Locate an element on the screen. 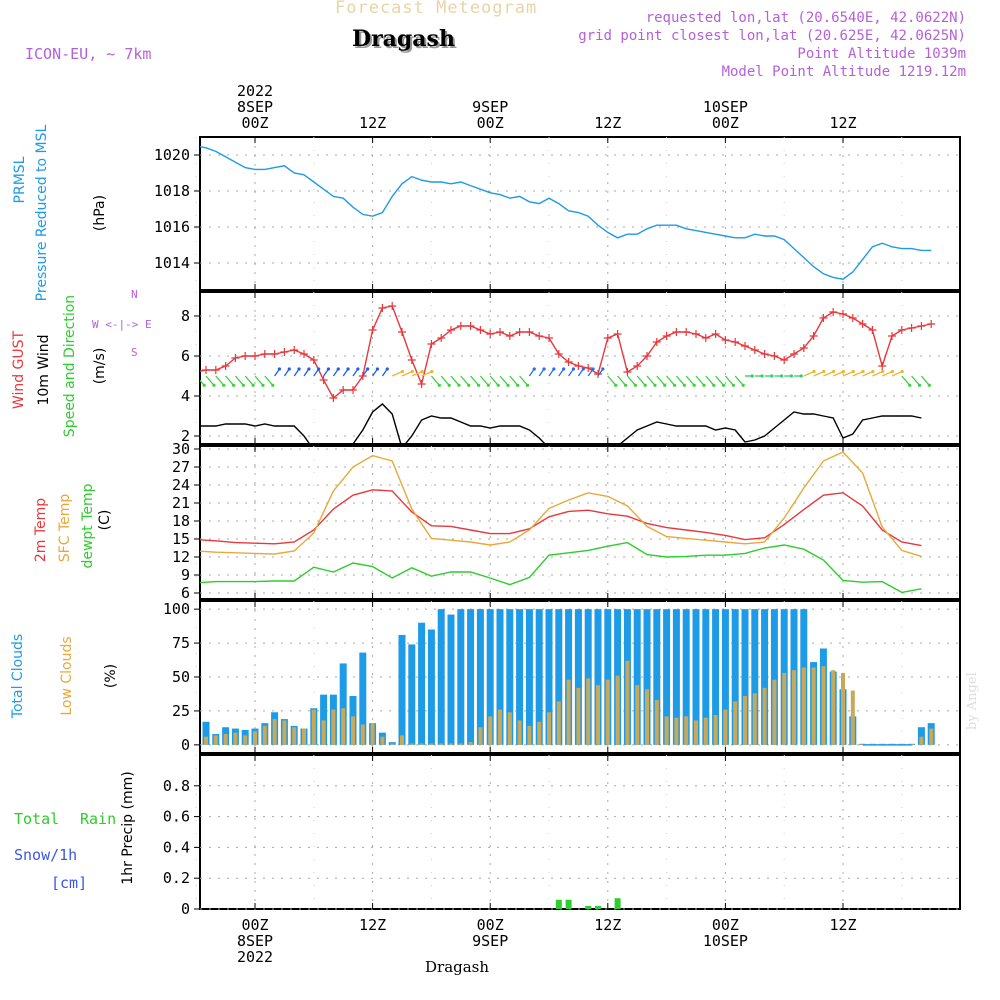  pressure-label-b: Pressure Reduced to MSL is located at coordinates (42, 213).